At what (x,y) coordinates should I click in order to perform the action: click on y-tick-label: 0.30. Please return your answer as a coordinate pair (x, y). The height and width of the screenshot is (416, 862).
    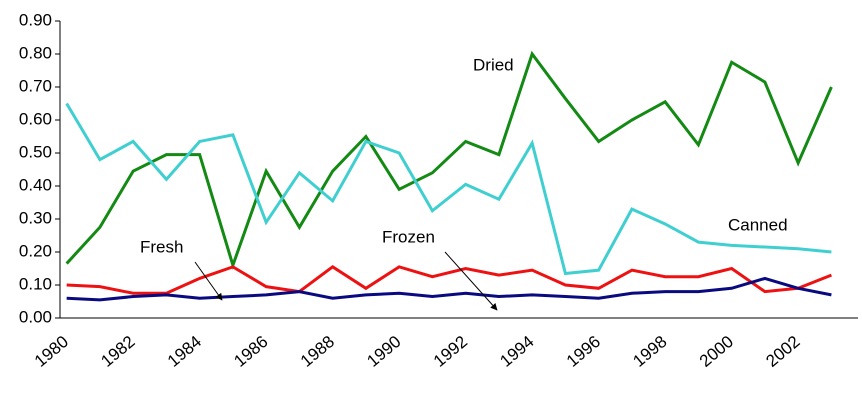
    Looking at the image, I should click on (35, 217).